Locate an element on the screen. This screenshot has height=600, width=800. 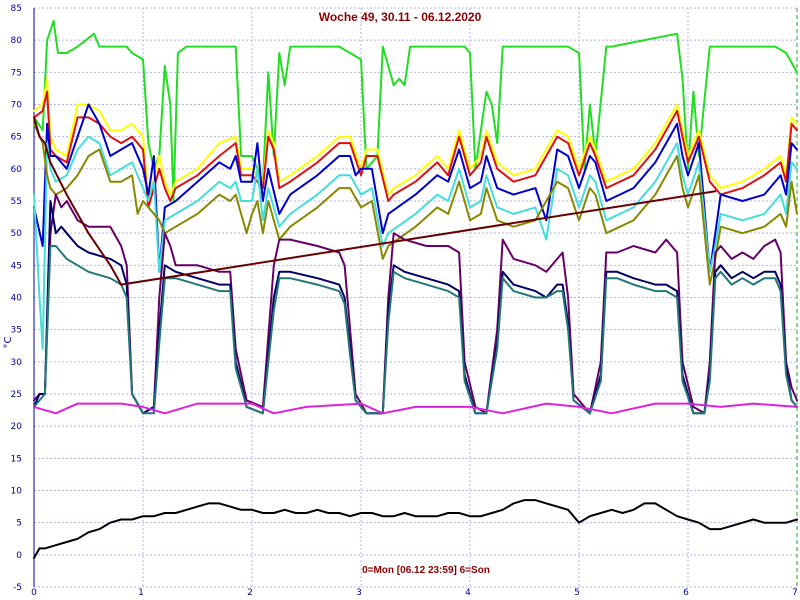
x-tick-label: 2 is located at coordinates (250, 593).